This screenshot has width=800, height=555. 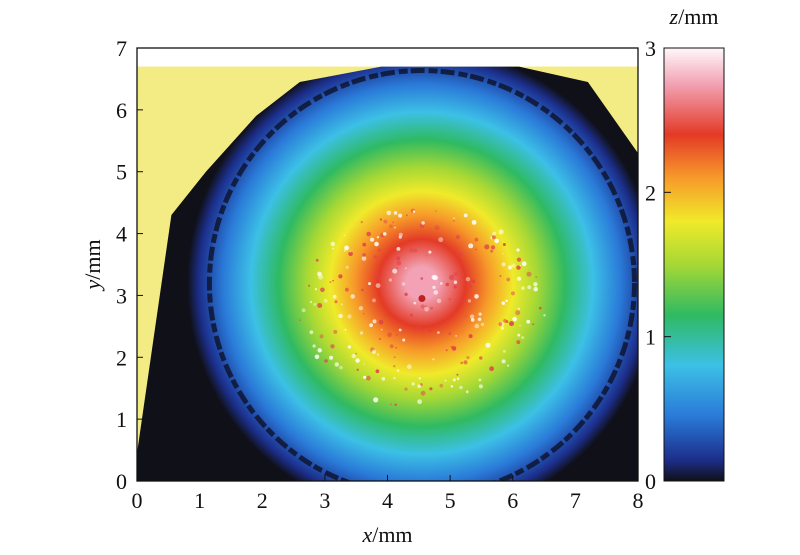 I want to click on x-tick-label: 1, so click(x=199, y=500).